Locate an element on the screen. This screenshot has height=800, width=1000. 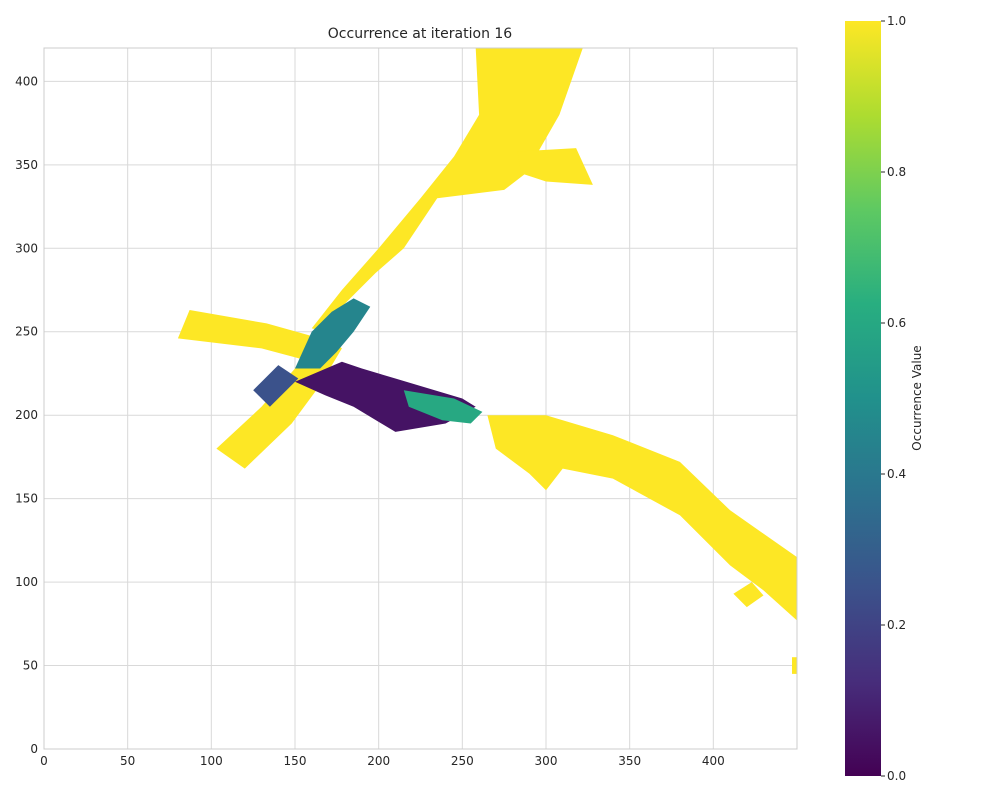
colorbar-tick-label: 0.8 is located at coordinates (896, 172).